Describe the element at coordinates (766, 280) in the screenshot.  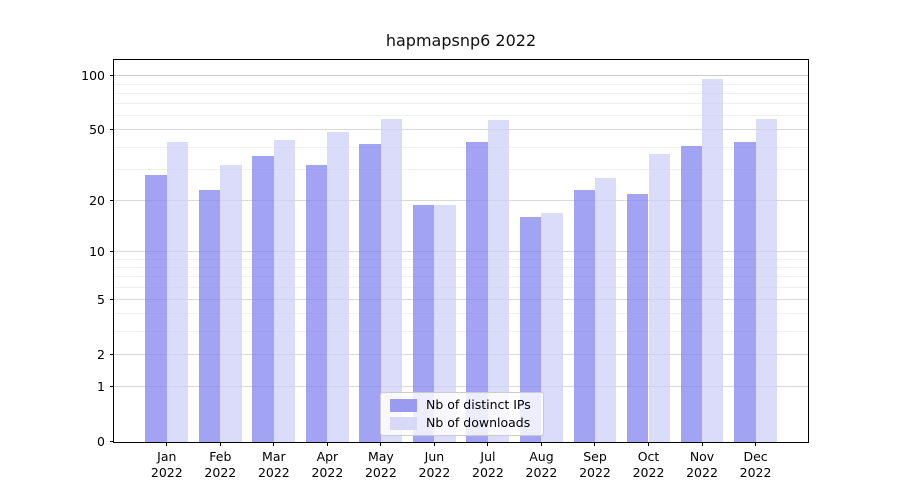
I see `bar-downloads-dec` at that location.